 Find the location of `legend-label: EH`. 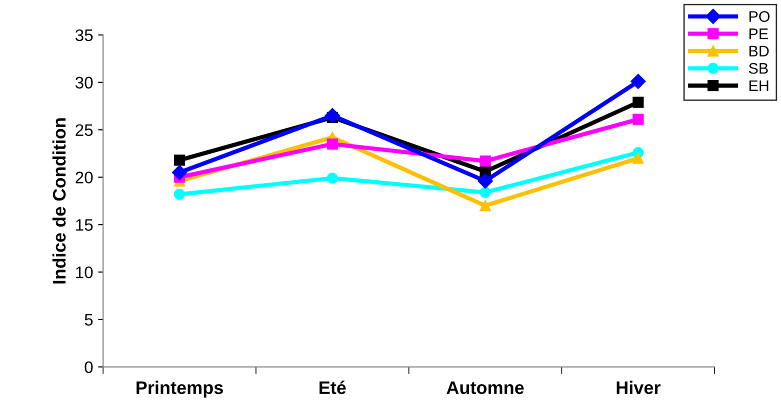

legend-label: EH is located at coordinates (758, 85).